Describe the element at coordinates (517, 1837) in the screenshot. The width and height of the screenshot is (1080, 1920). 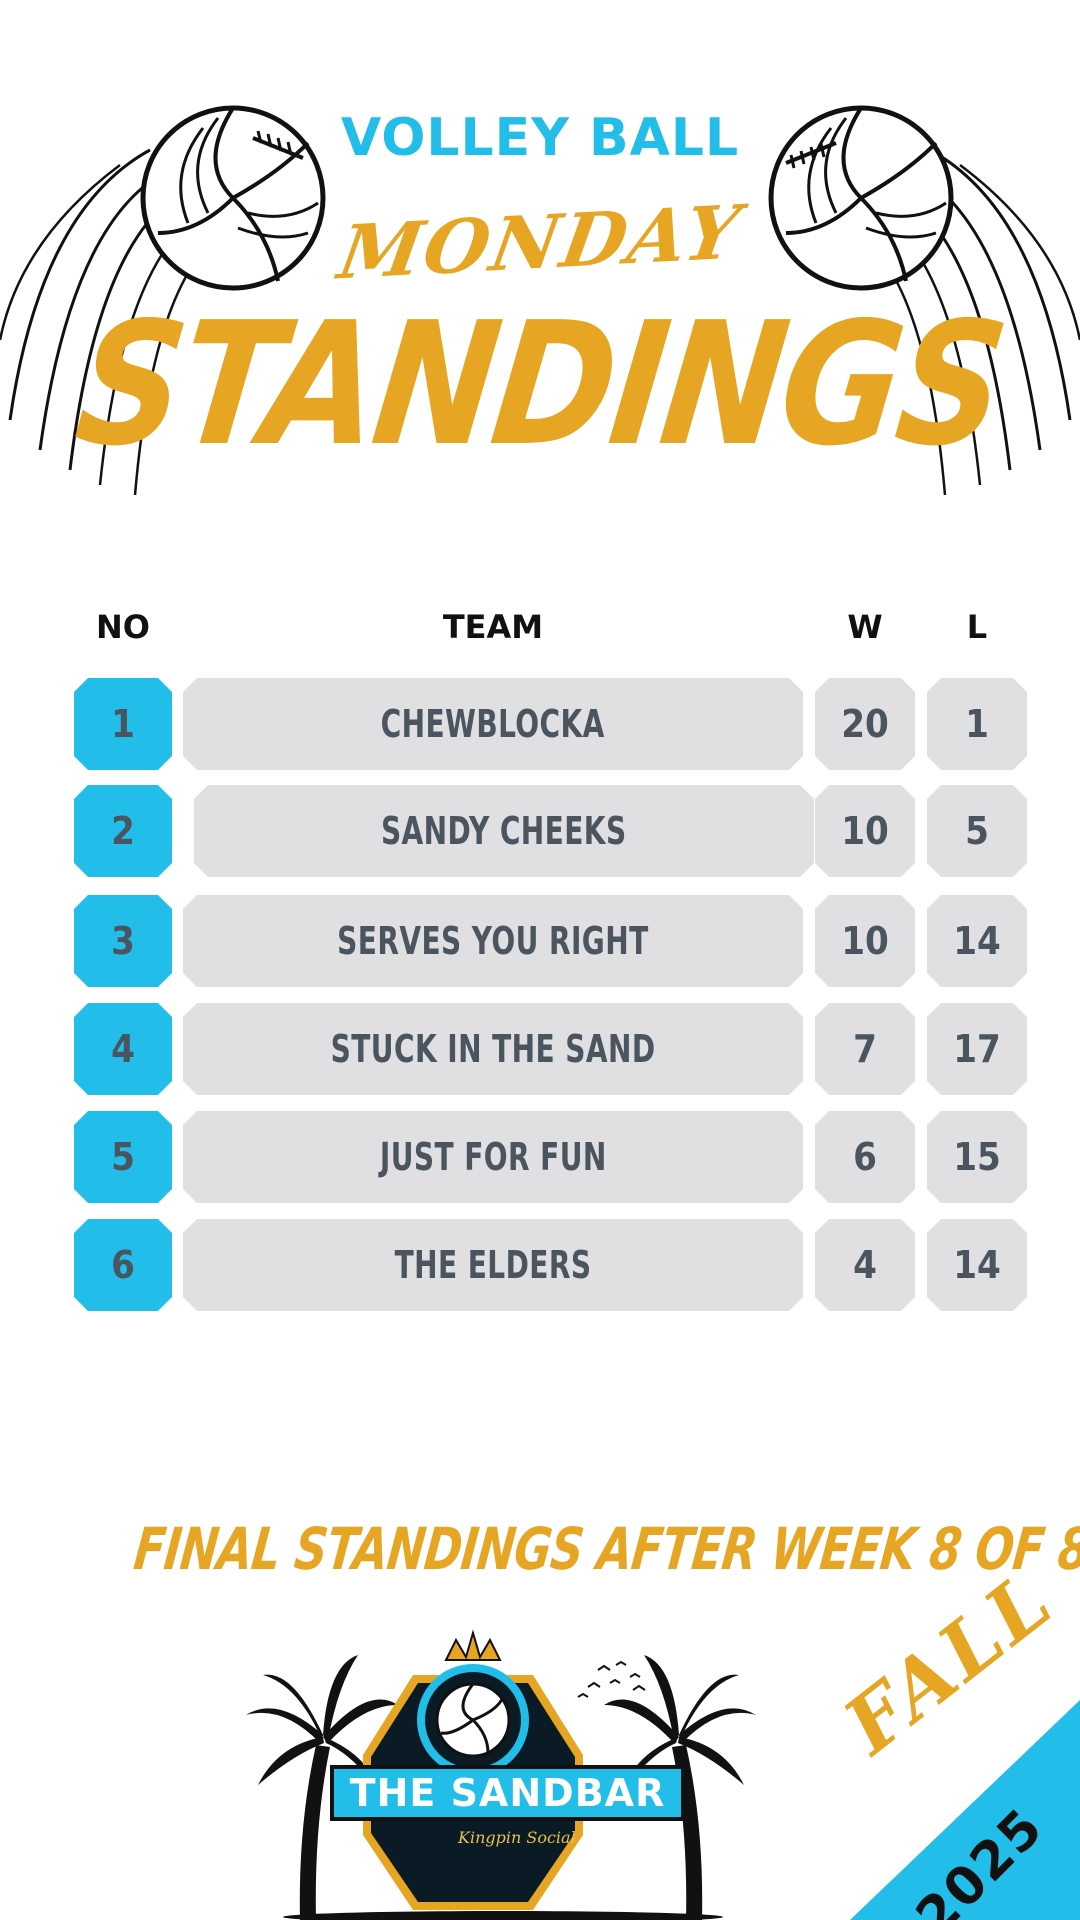
I see `logo-subtitle: Kingpin Social` at that location.